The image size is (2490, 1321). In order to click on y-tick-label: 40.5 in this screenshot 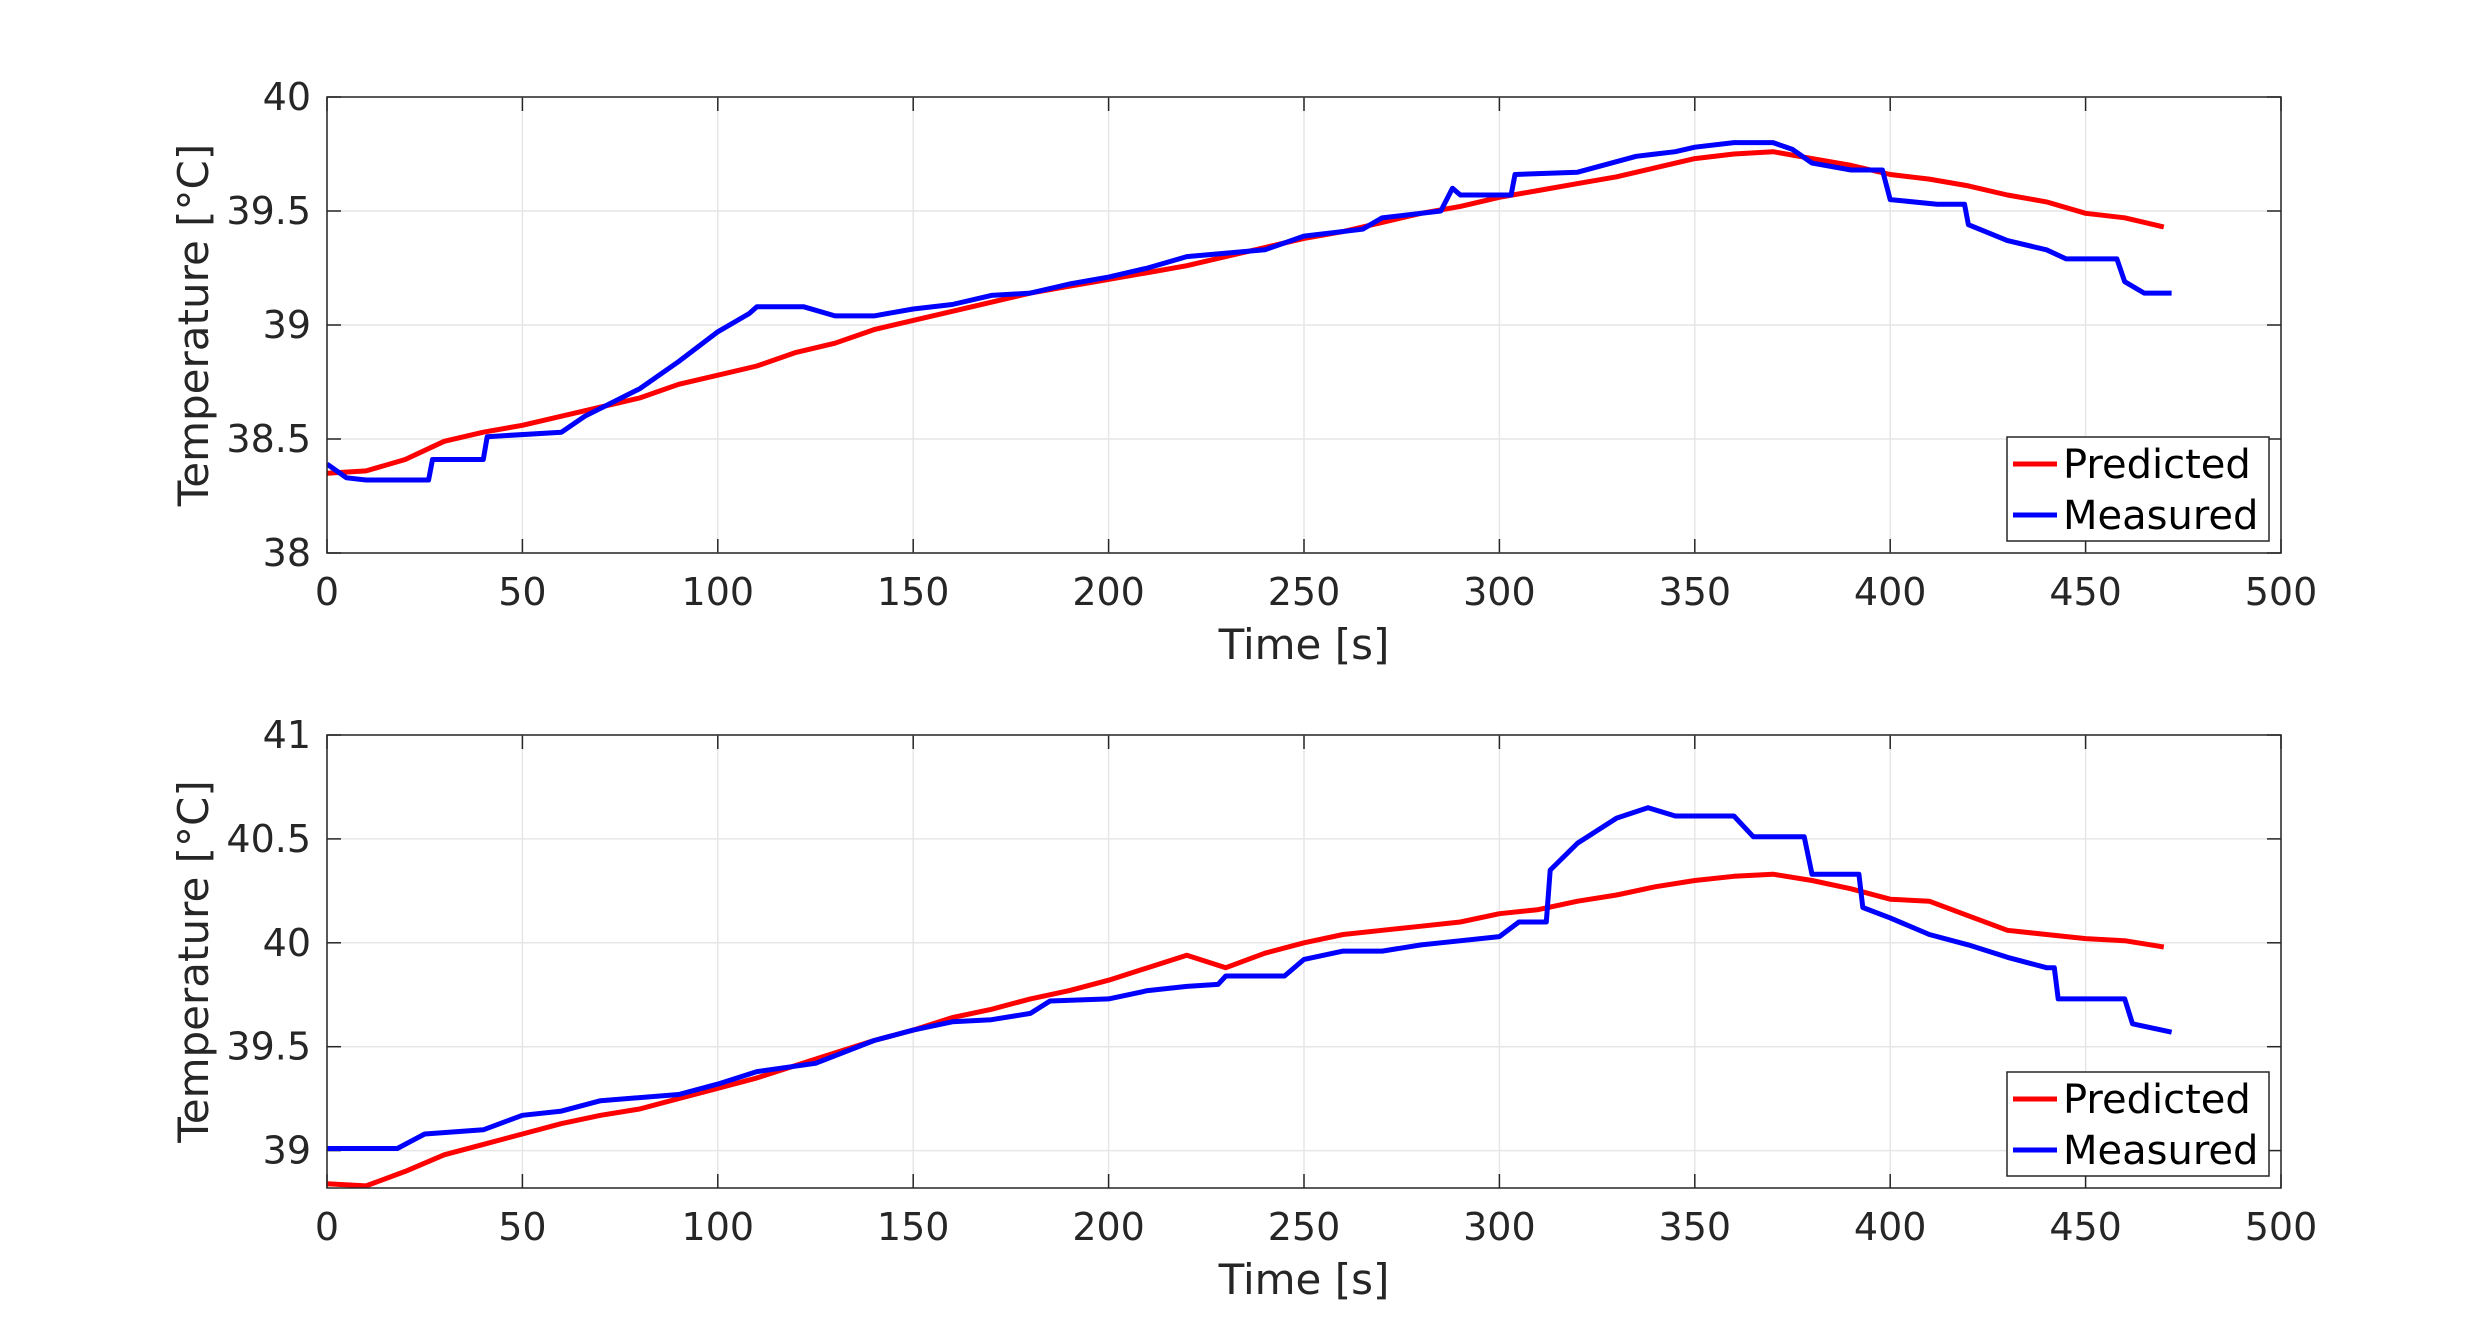, I will do `click(268, 839)`.